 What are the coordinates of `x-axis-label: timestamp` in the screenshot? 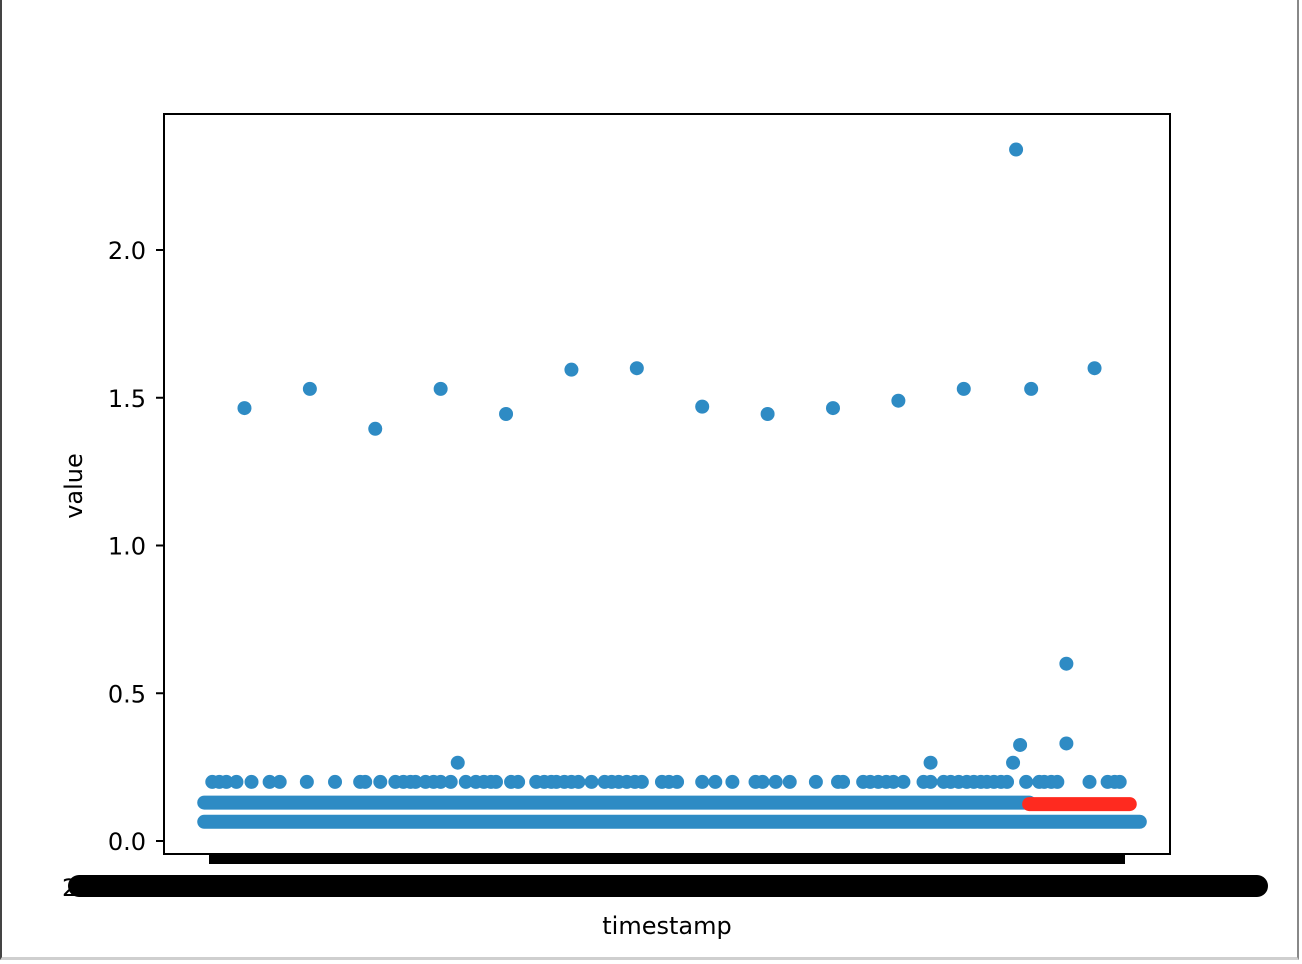 It's located at (666, 926).